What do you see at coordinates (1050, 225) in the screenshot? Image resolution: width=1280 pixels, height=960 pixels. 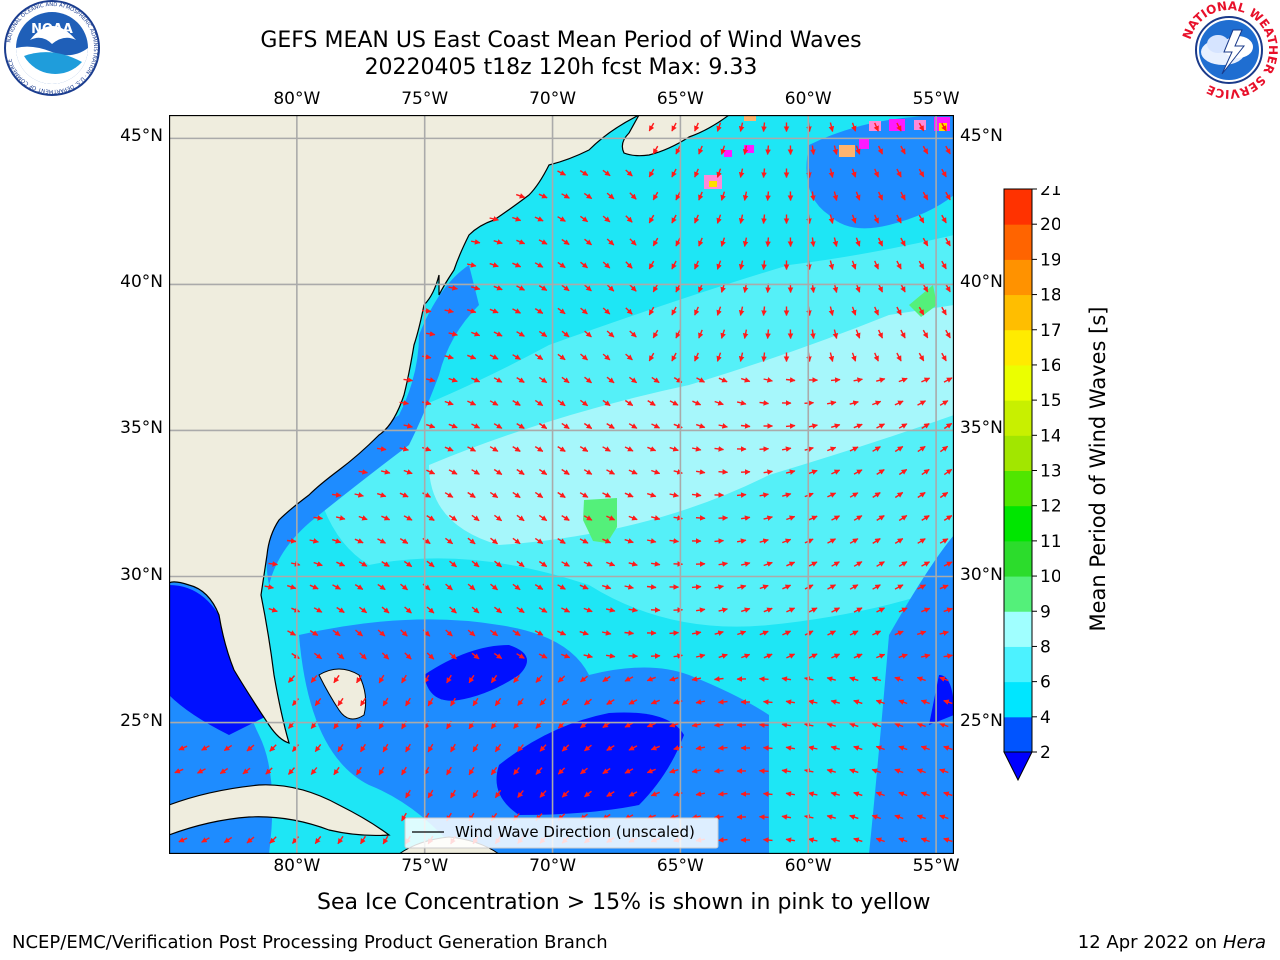 I see `colorbar-tick-label: 20` at bounding box center [1050, 225].